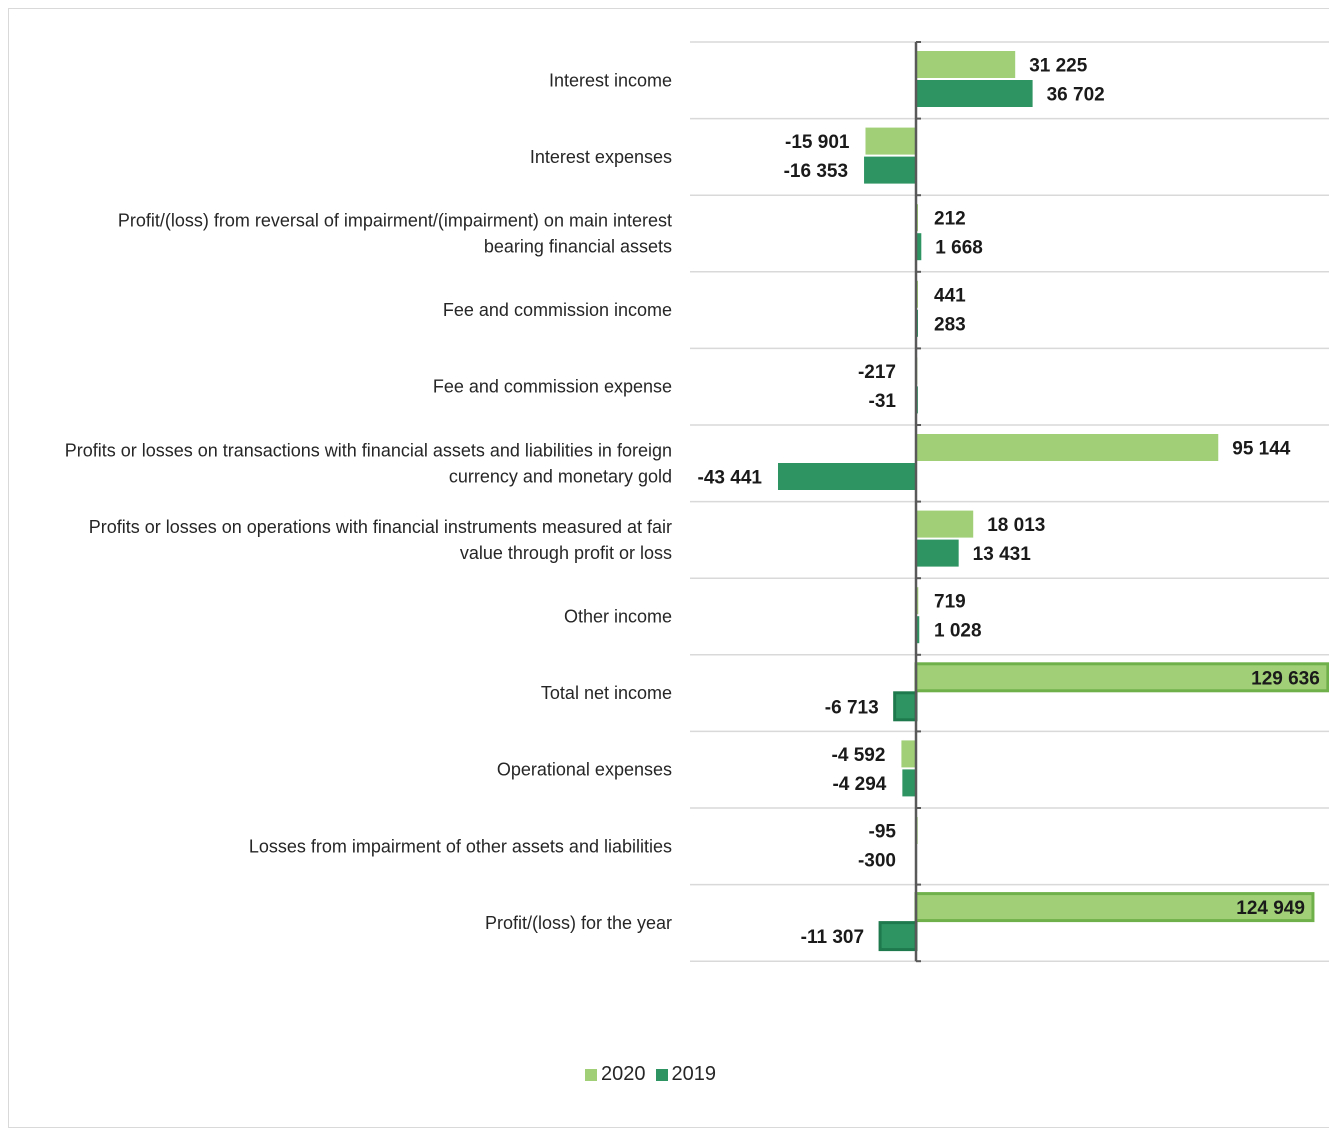 This screenshot has width=1329, height=1128. Describe the element at coordinates (958, 631) in the screenshot. I see `data-label-2019: 1 028` at that location.